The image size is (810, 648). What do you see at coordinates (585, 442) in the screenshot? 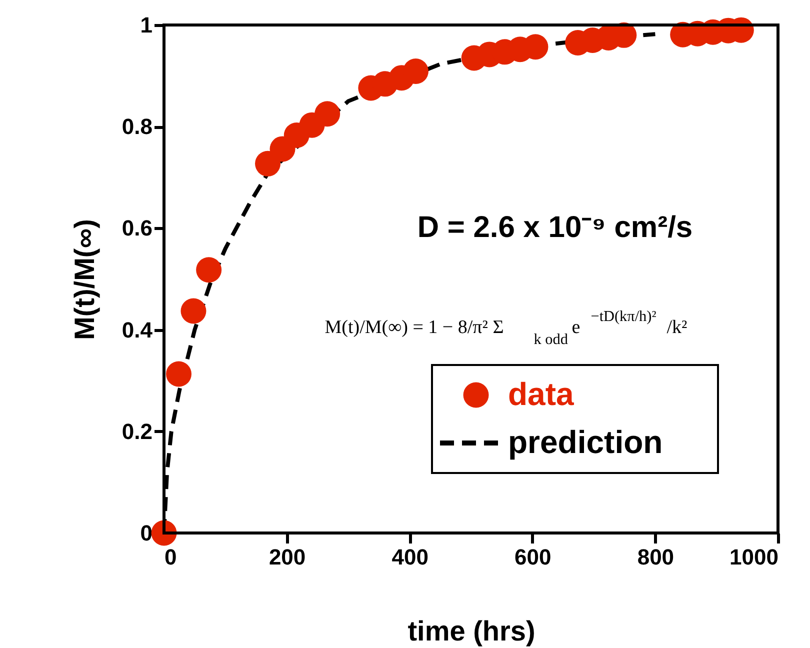
I see `legend-label: prediction` at bounding box center [585, 442].